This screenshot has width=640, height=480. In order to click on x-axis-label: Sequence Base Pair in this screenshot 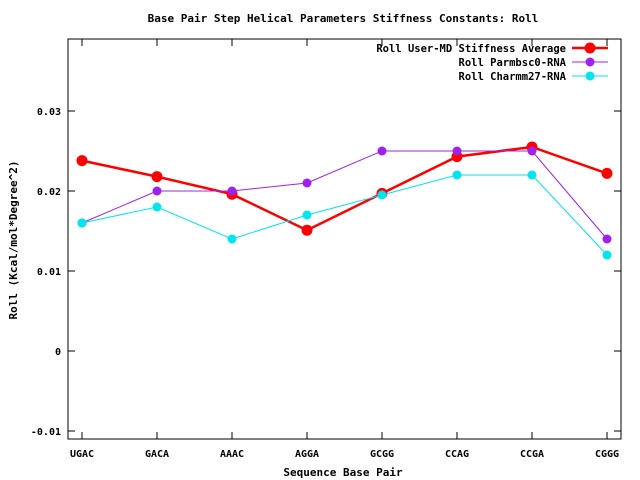, I will do `click(343, 472)`.